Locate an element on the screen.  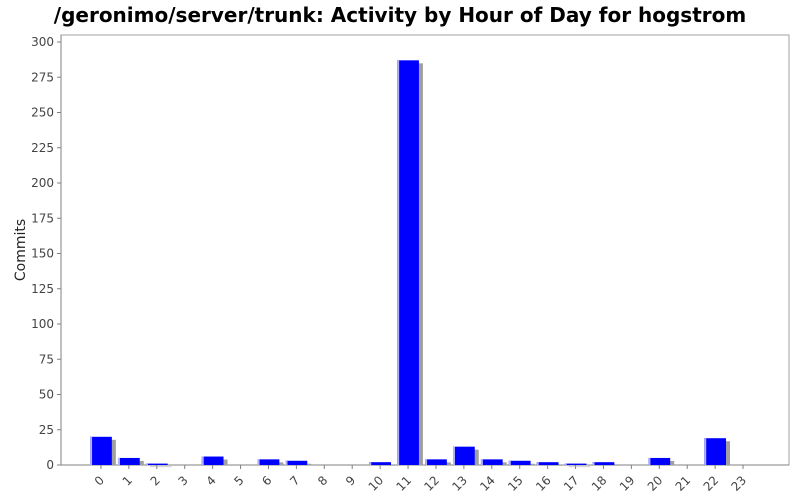
x-tick-label: 7 is located at coordinates (294, 480).